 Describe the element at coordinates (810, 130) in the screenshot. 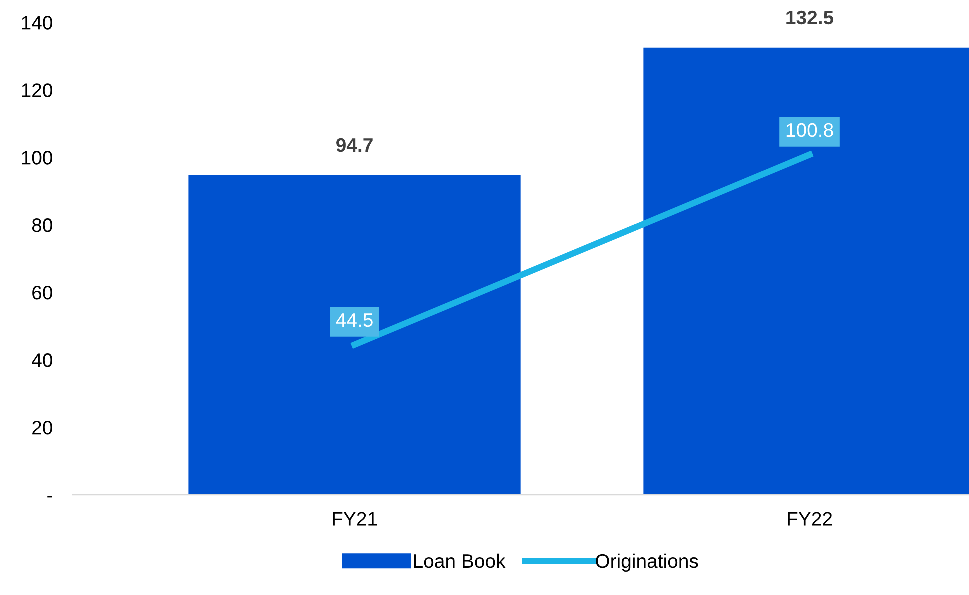

I see `data-label: 100.8` at that location.